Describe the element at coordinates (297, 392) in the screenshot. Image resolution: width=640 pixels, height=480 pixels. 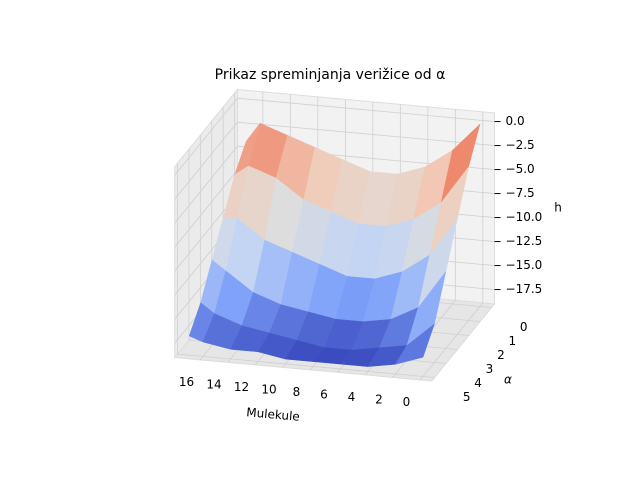
I see `x-tick-label: 8` at that location.